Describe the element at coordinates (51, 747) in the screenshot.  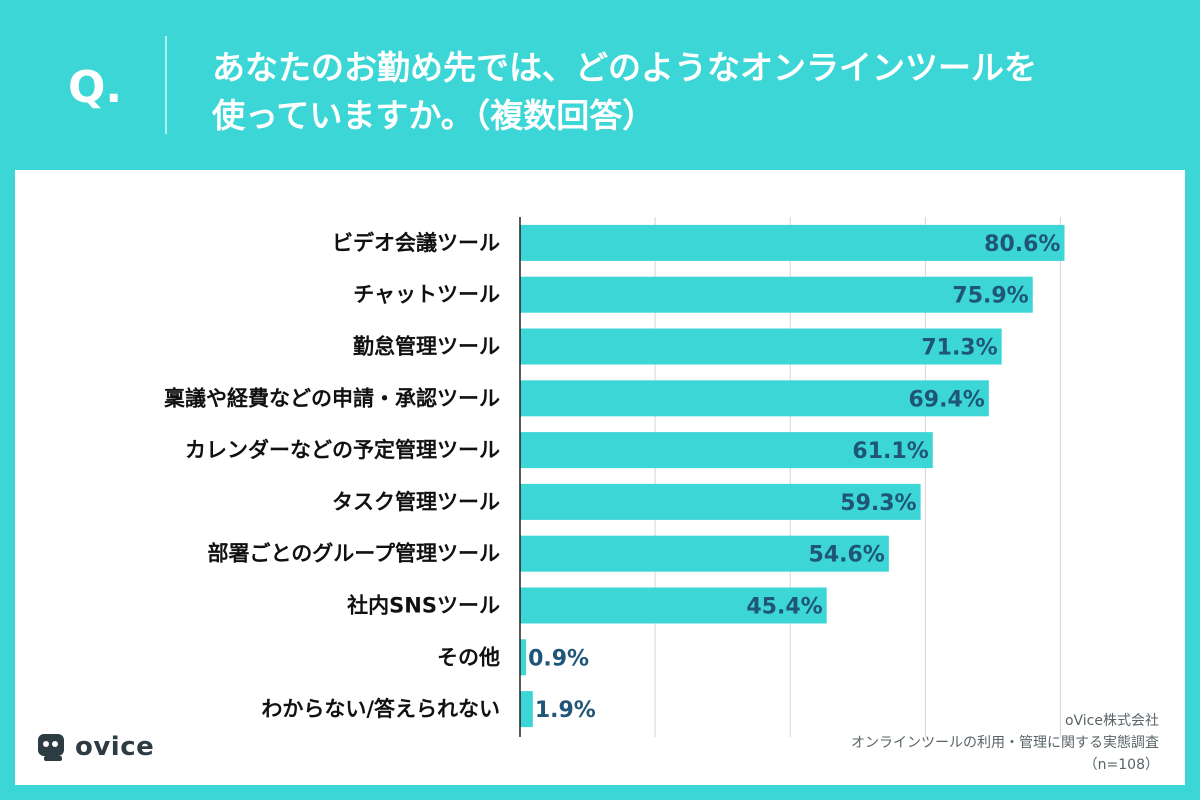
I see `ovice-logo-icon` at that location.